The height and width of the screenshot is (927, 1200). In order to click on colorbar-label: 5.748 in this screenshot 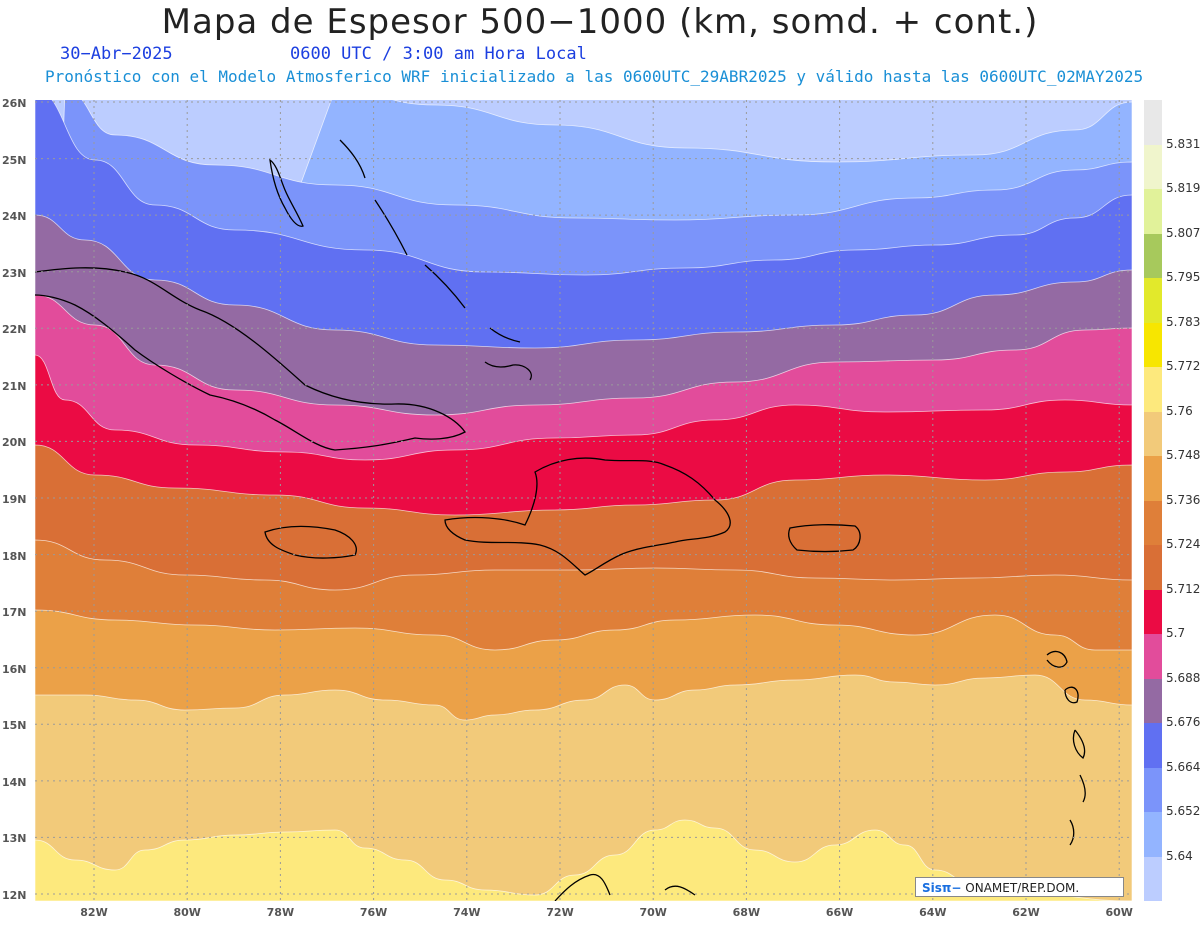, I will do `click(1183, 455)`.